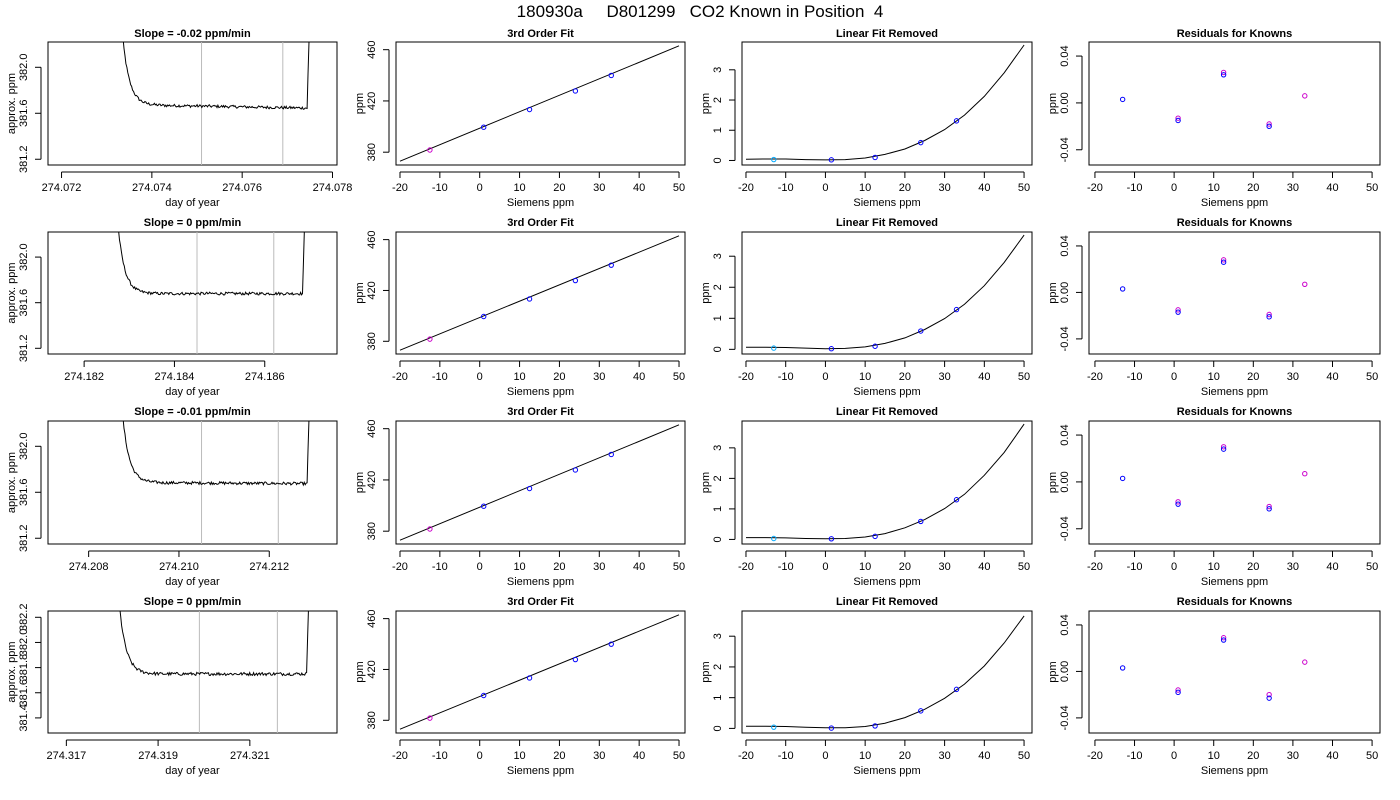  I want to click on r2-fit-y-tick-label: 420, so click(372, 480).